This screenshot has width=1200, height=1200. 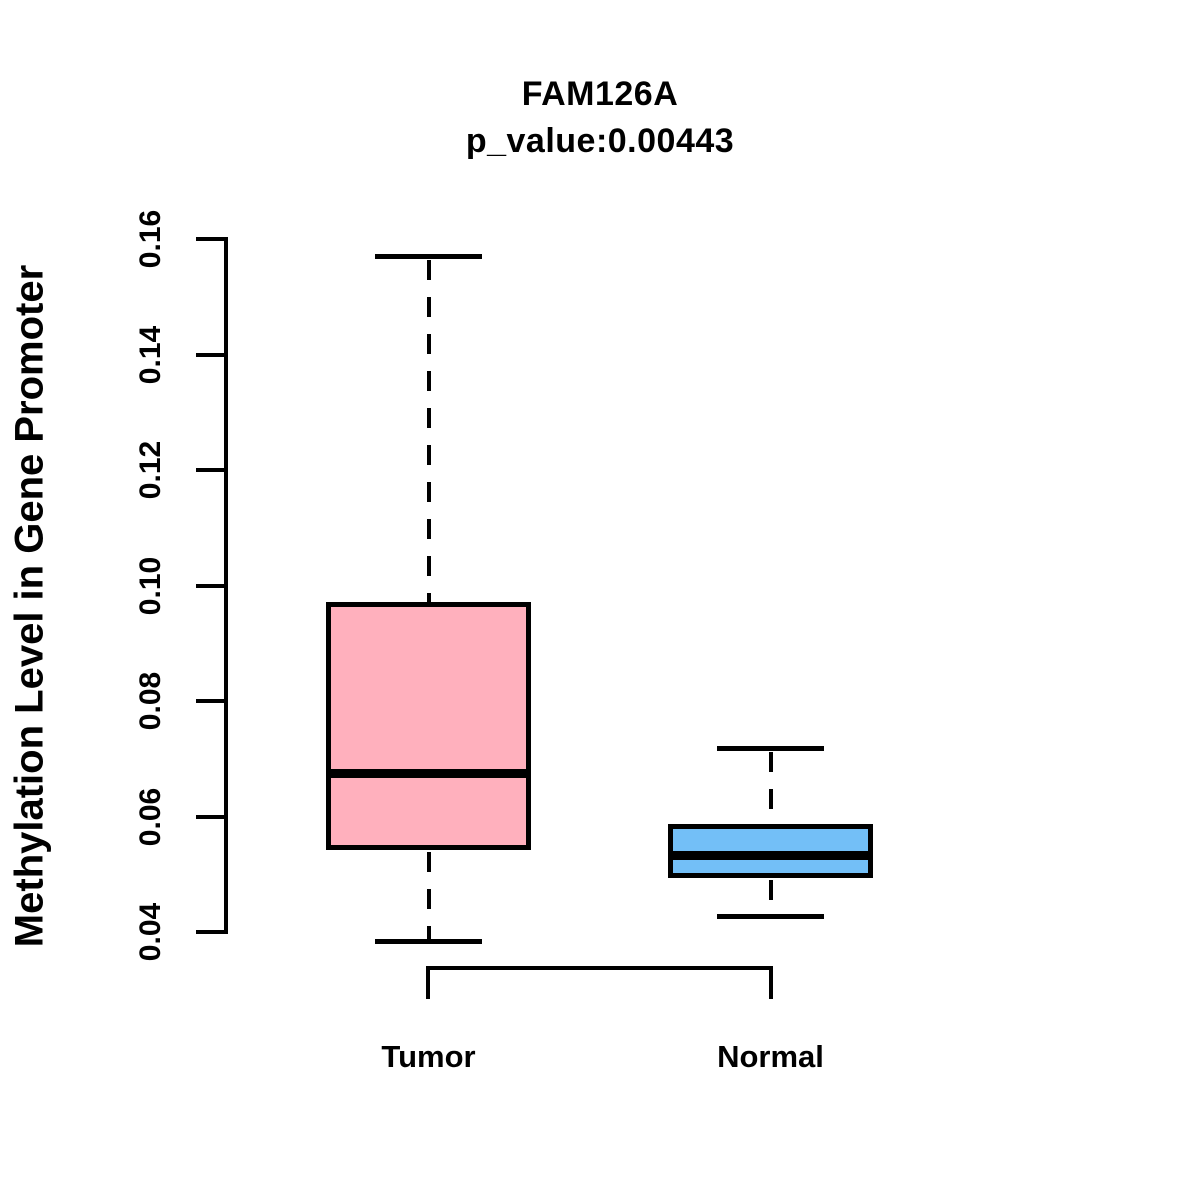 I want to click on x-axis-tick-left, so click(x=428, y=982).